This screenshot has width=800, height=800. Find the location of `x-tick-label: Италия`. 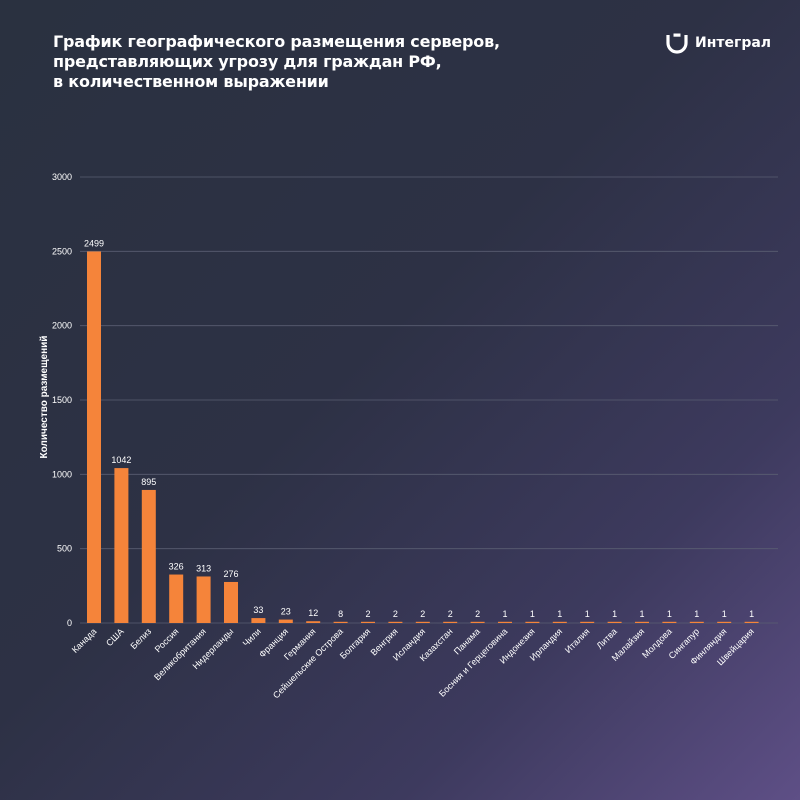

x-tick-label: Италия is located at coordinates (577, 640).